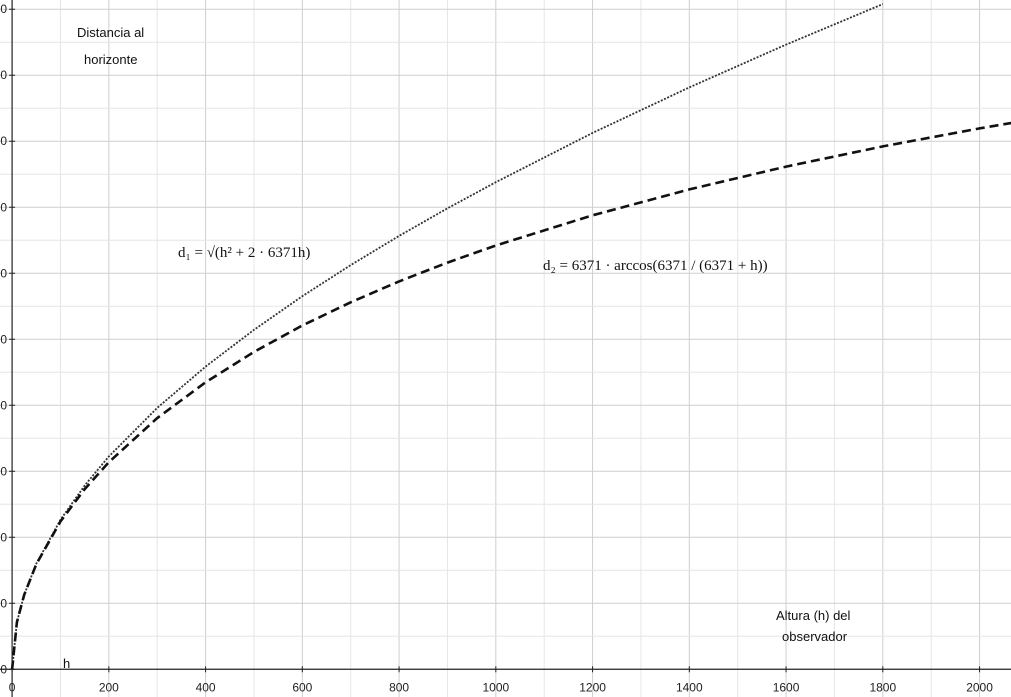 This screenshot has height=697, width=1011. Describe the element at coordinates (592, 687) in the screenshot. I see `x-tick-label: 1200` at that location.